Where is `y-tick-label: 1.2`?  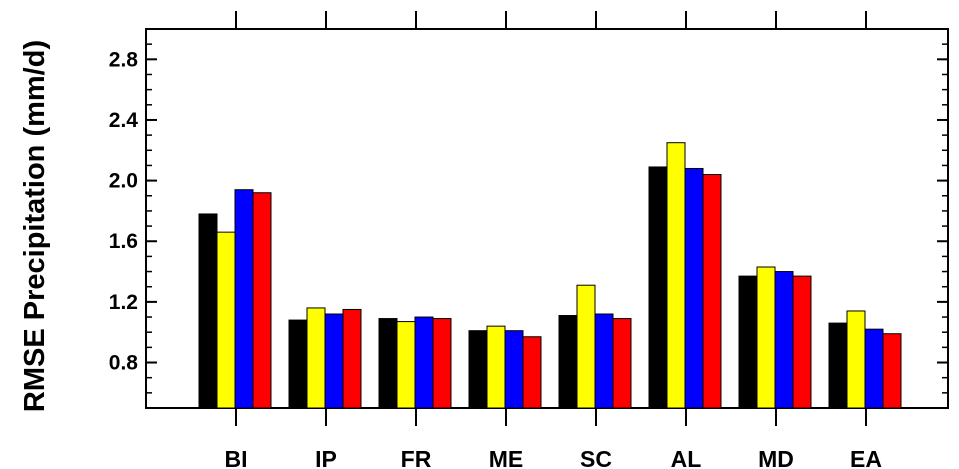 y-tick-label: 1.2 is located at coordinates (123, 302).